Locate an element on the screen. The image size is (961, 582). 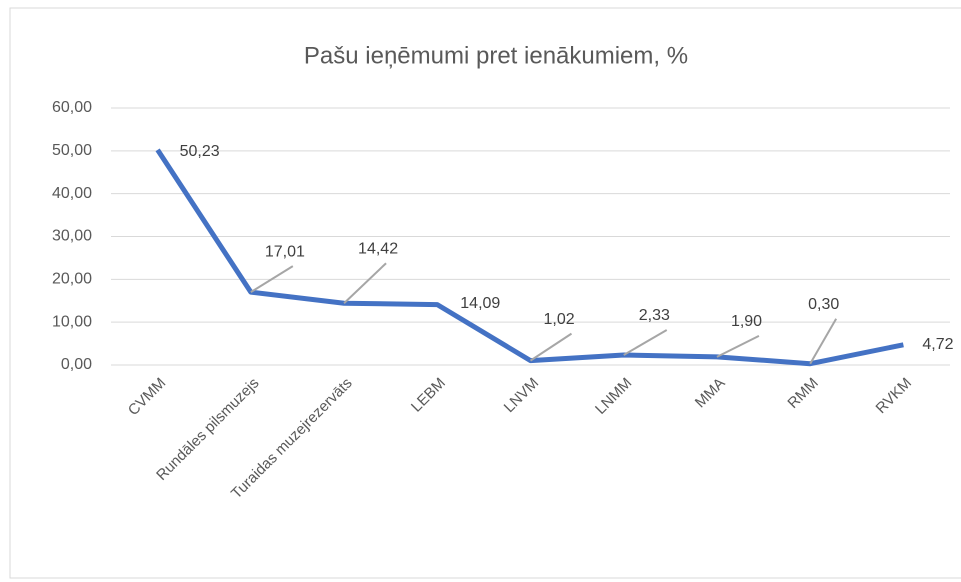
y-tick-label: 30,00 is located at coordinates (72, 236).